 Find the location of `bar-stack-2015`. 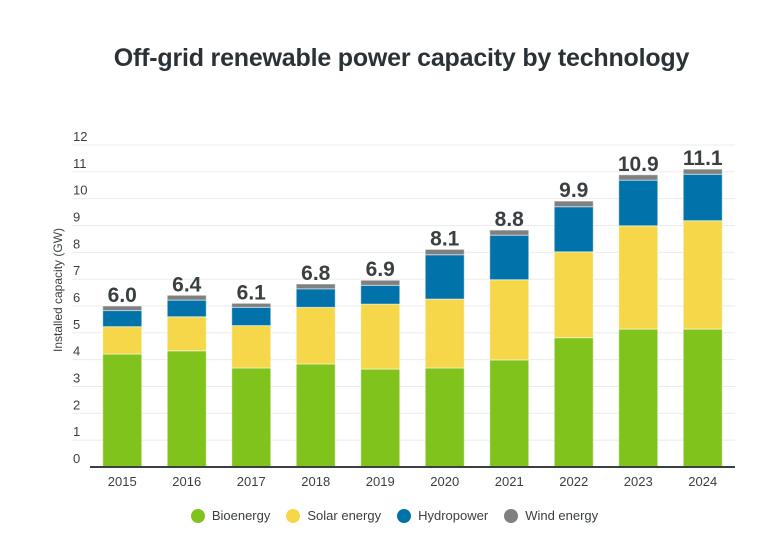

bar-stack-2015 is located at coordinates (122, 386).